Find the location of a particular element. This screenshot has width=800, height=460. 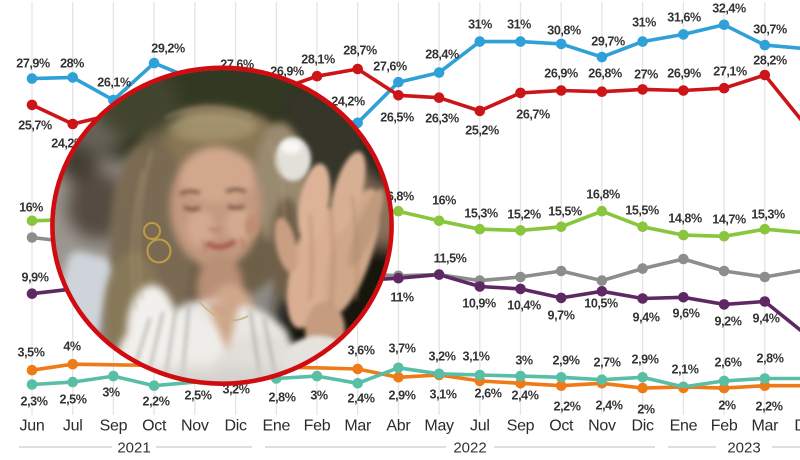

svg-text: 9,2% is located at coordinates (728, 322).